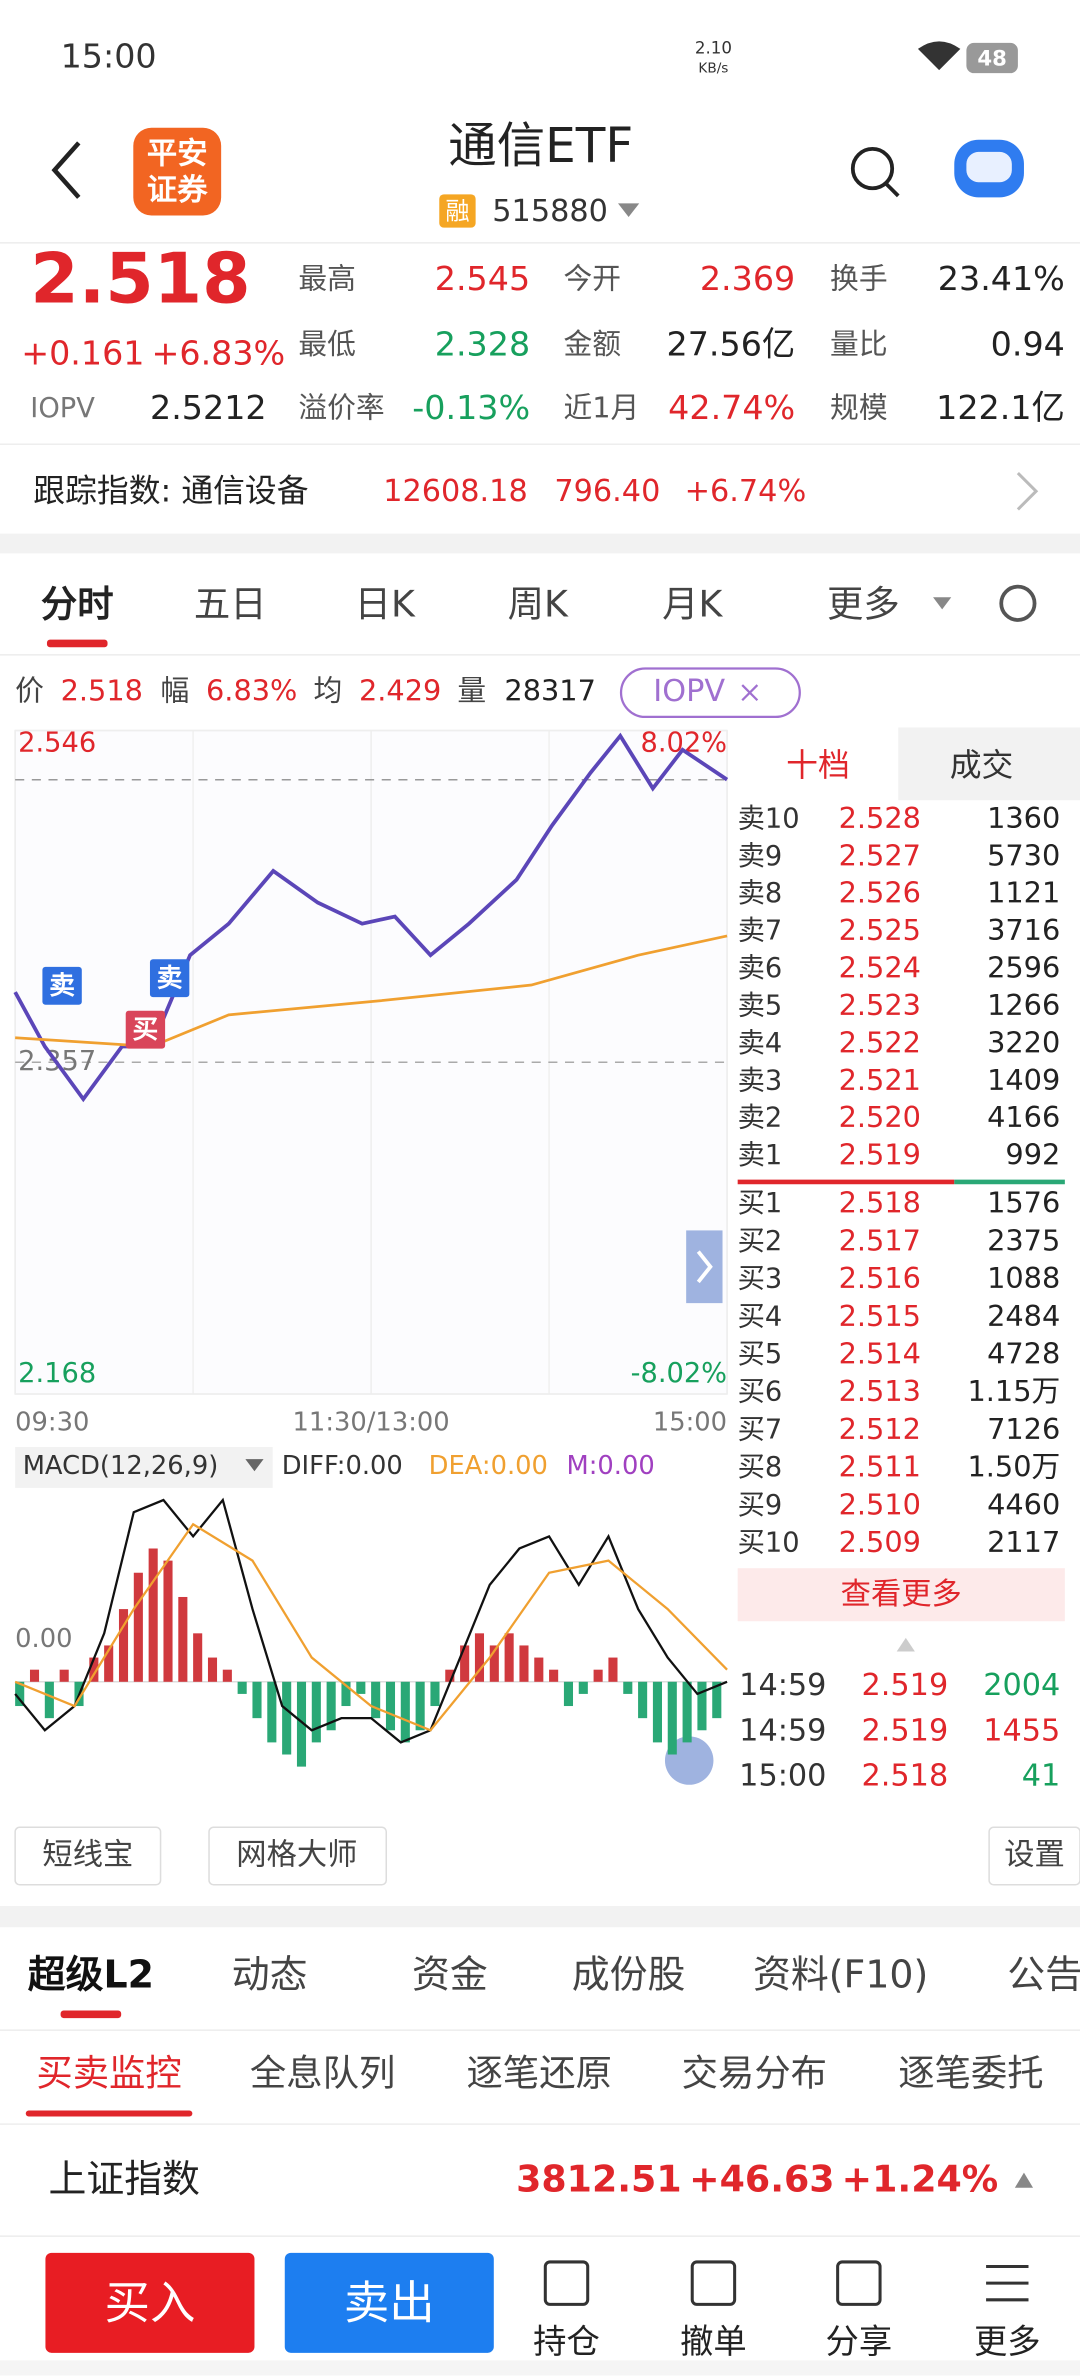 The image size is (1080, 2376). Describe the element at coordinates (77, 603) in the screenshot. I see `period-tab: 分时` at that location.